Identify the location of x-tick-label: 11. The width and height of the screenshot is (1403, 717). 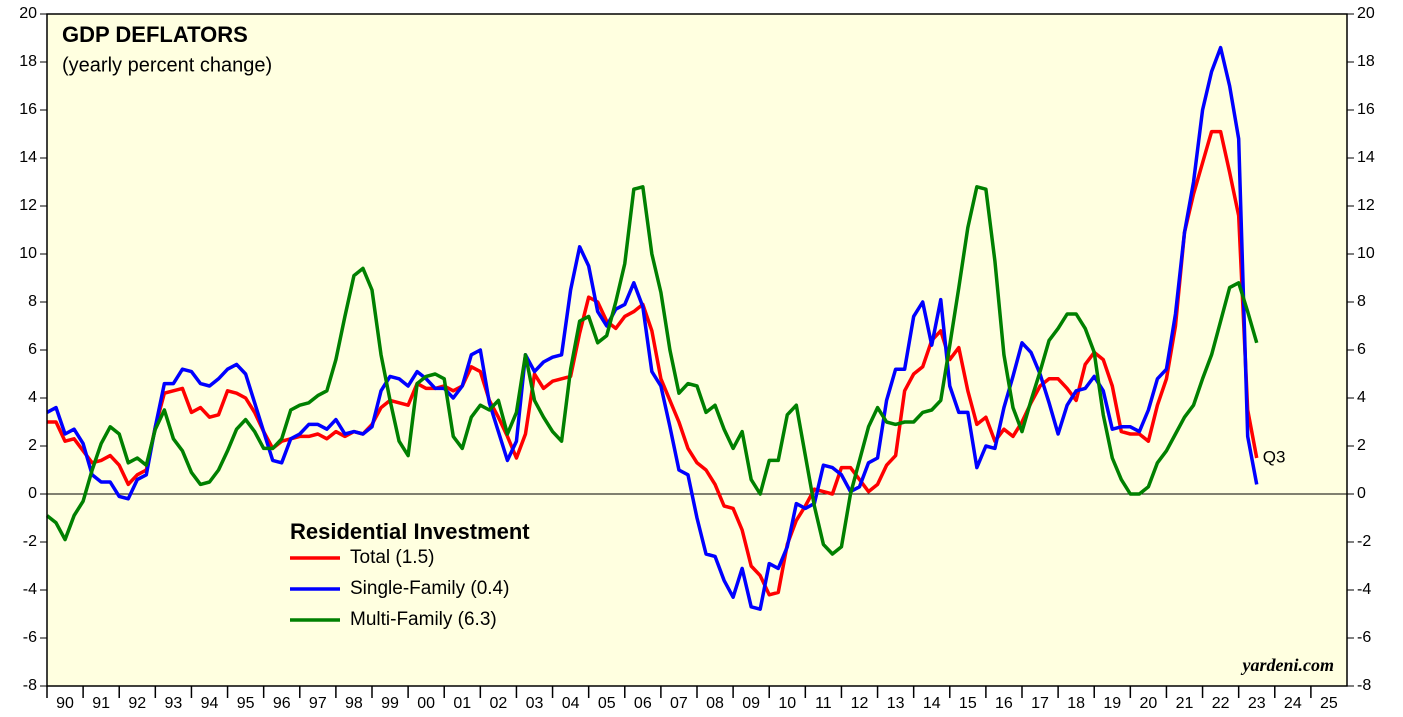
(823, 703).